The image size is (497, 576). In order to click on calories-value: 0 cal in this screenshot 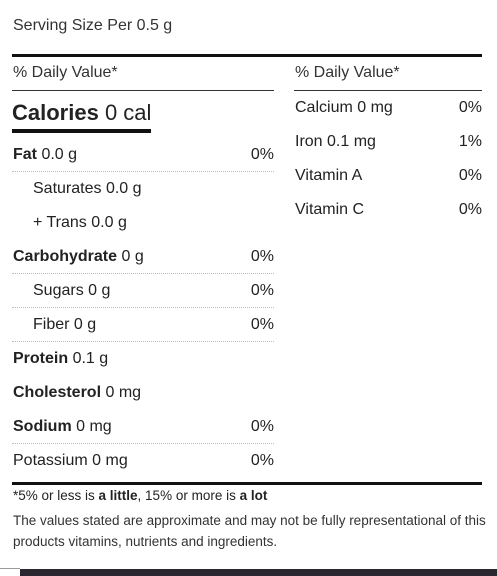, I will do `click(128, 112)`.